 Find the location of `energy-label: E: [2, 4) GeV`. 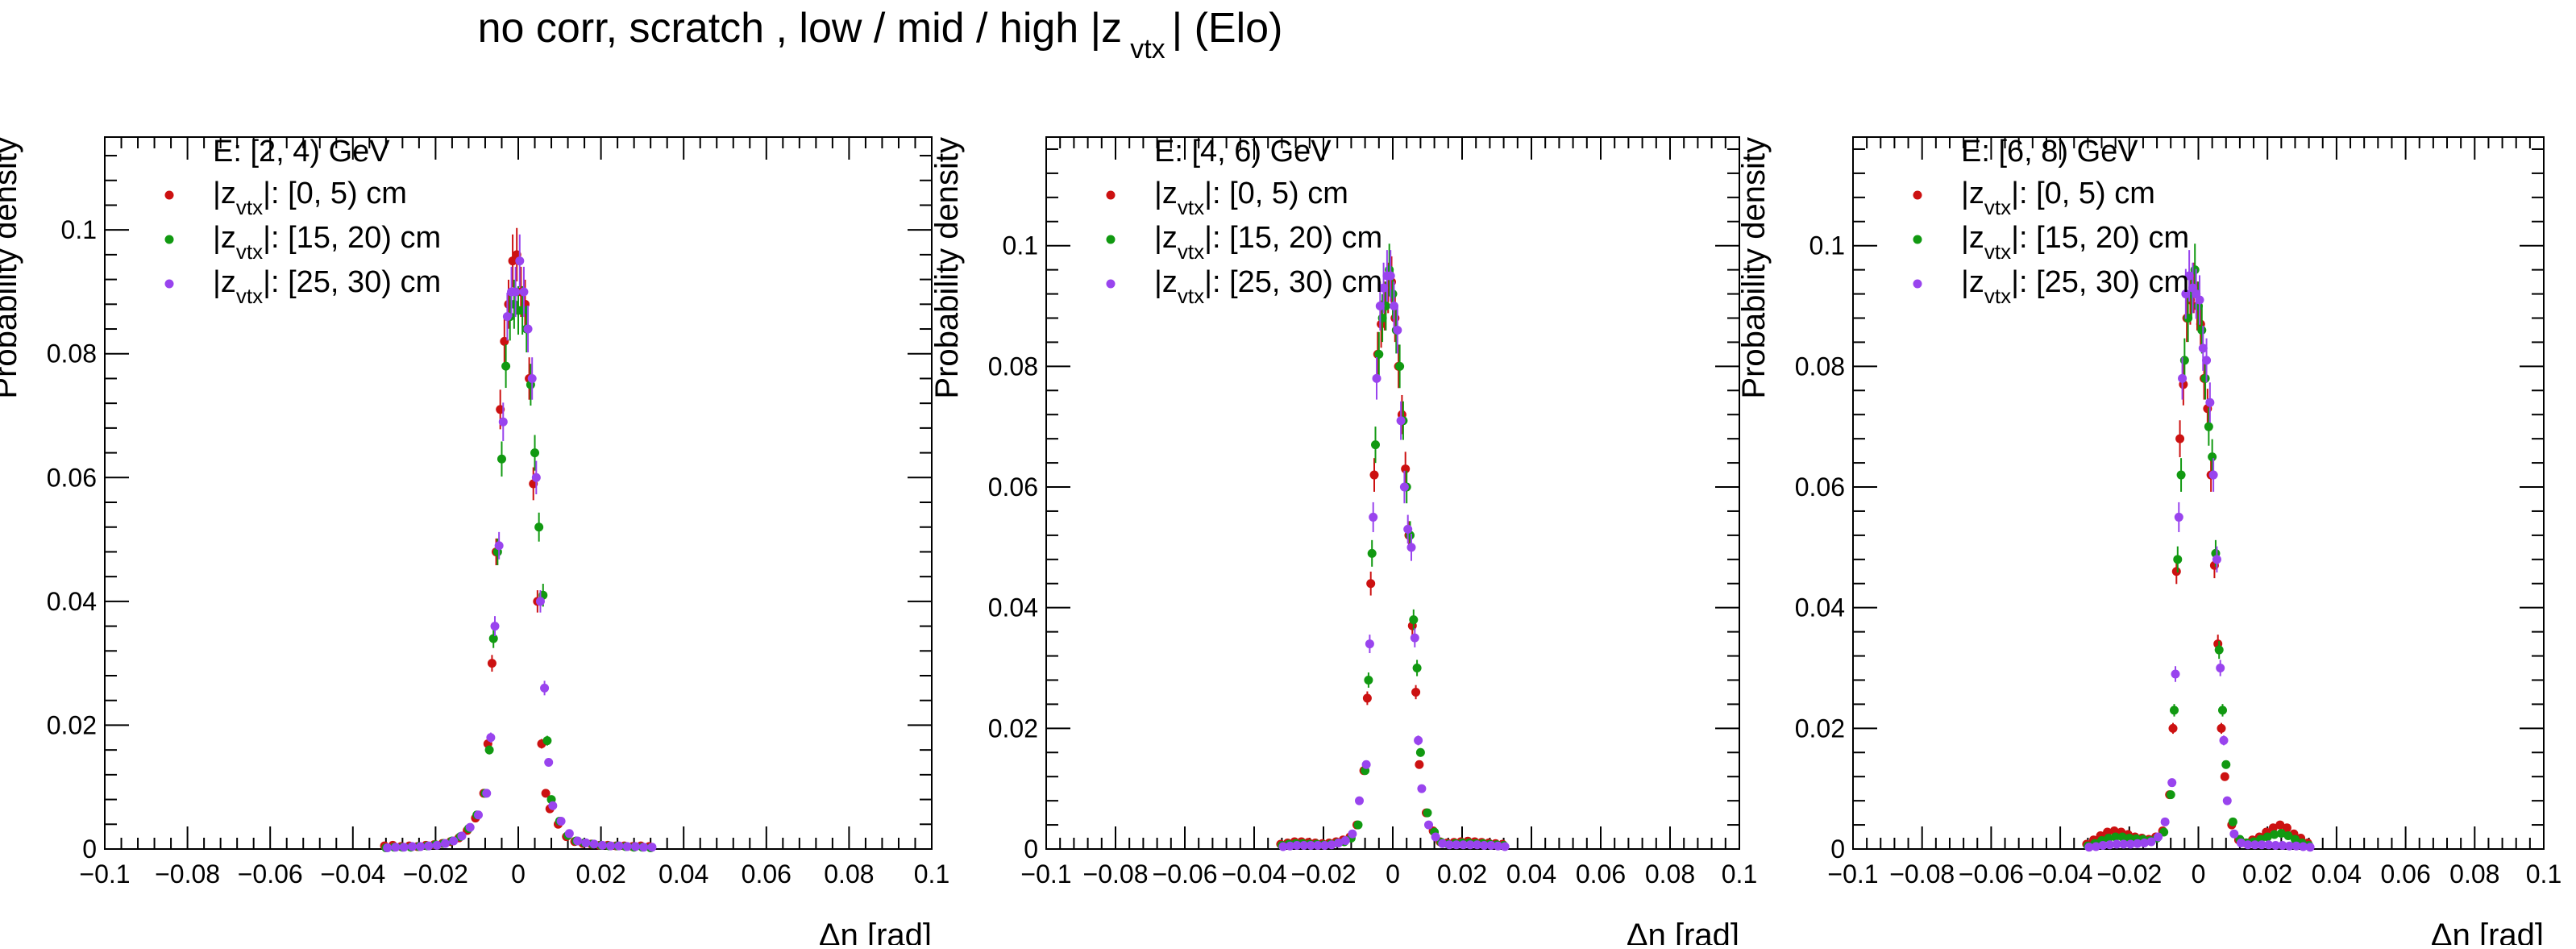

energy-label: E: [2, 4) GeV is located at coordinates (301, 152).